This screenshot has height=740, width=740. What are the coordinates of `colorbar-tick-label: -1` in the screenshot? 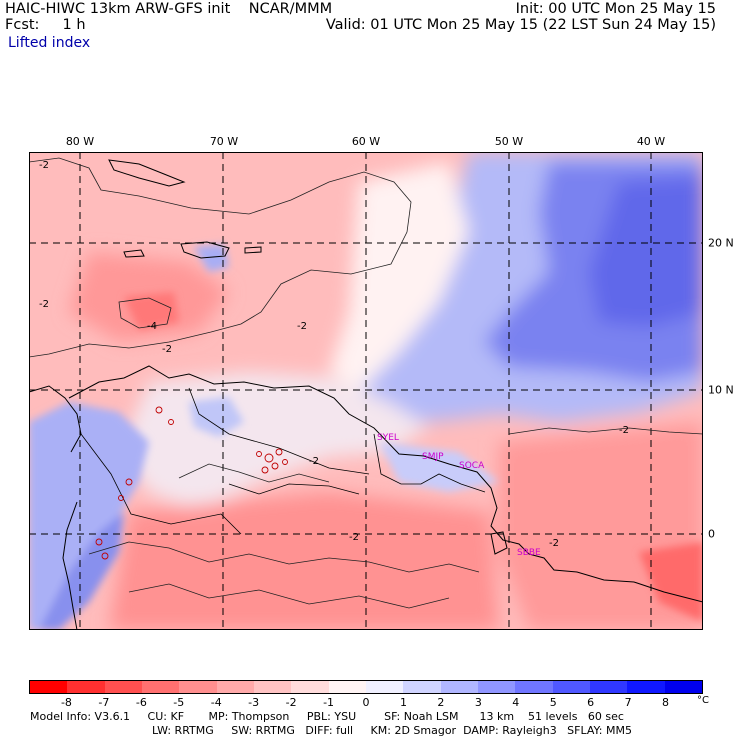 It's located at (329, 702).